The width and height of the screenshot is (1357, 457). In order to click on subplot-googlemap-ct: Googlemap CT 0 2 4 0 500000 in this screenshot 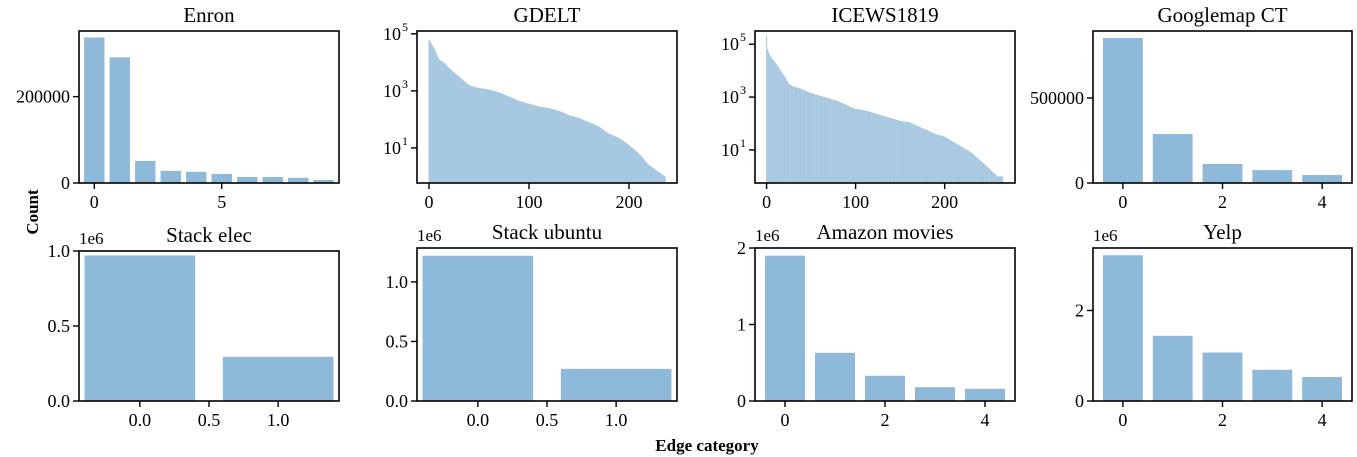, I will do `click(1191, 107)`.